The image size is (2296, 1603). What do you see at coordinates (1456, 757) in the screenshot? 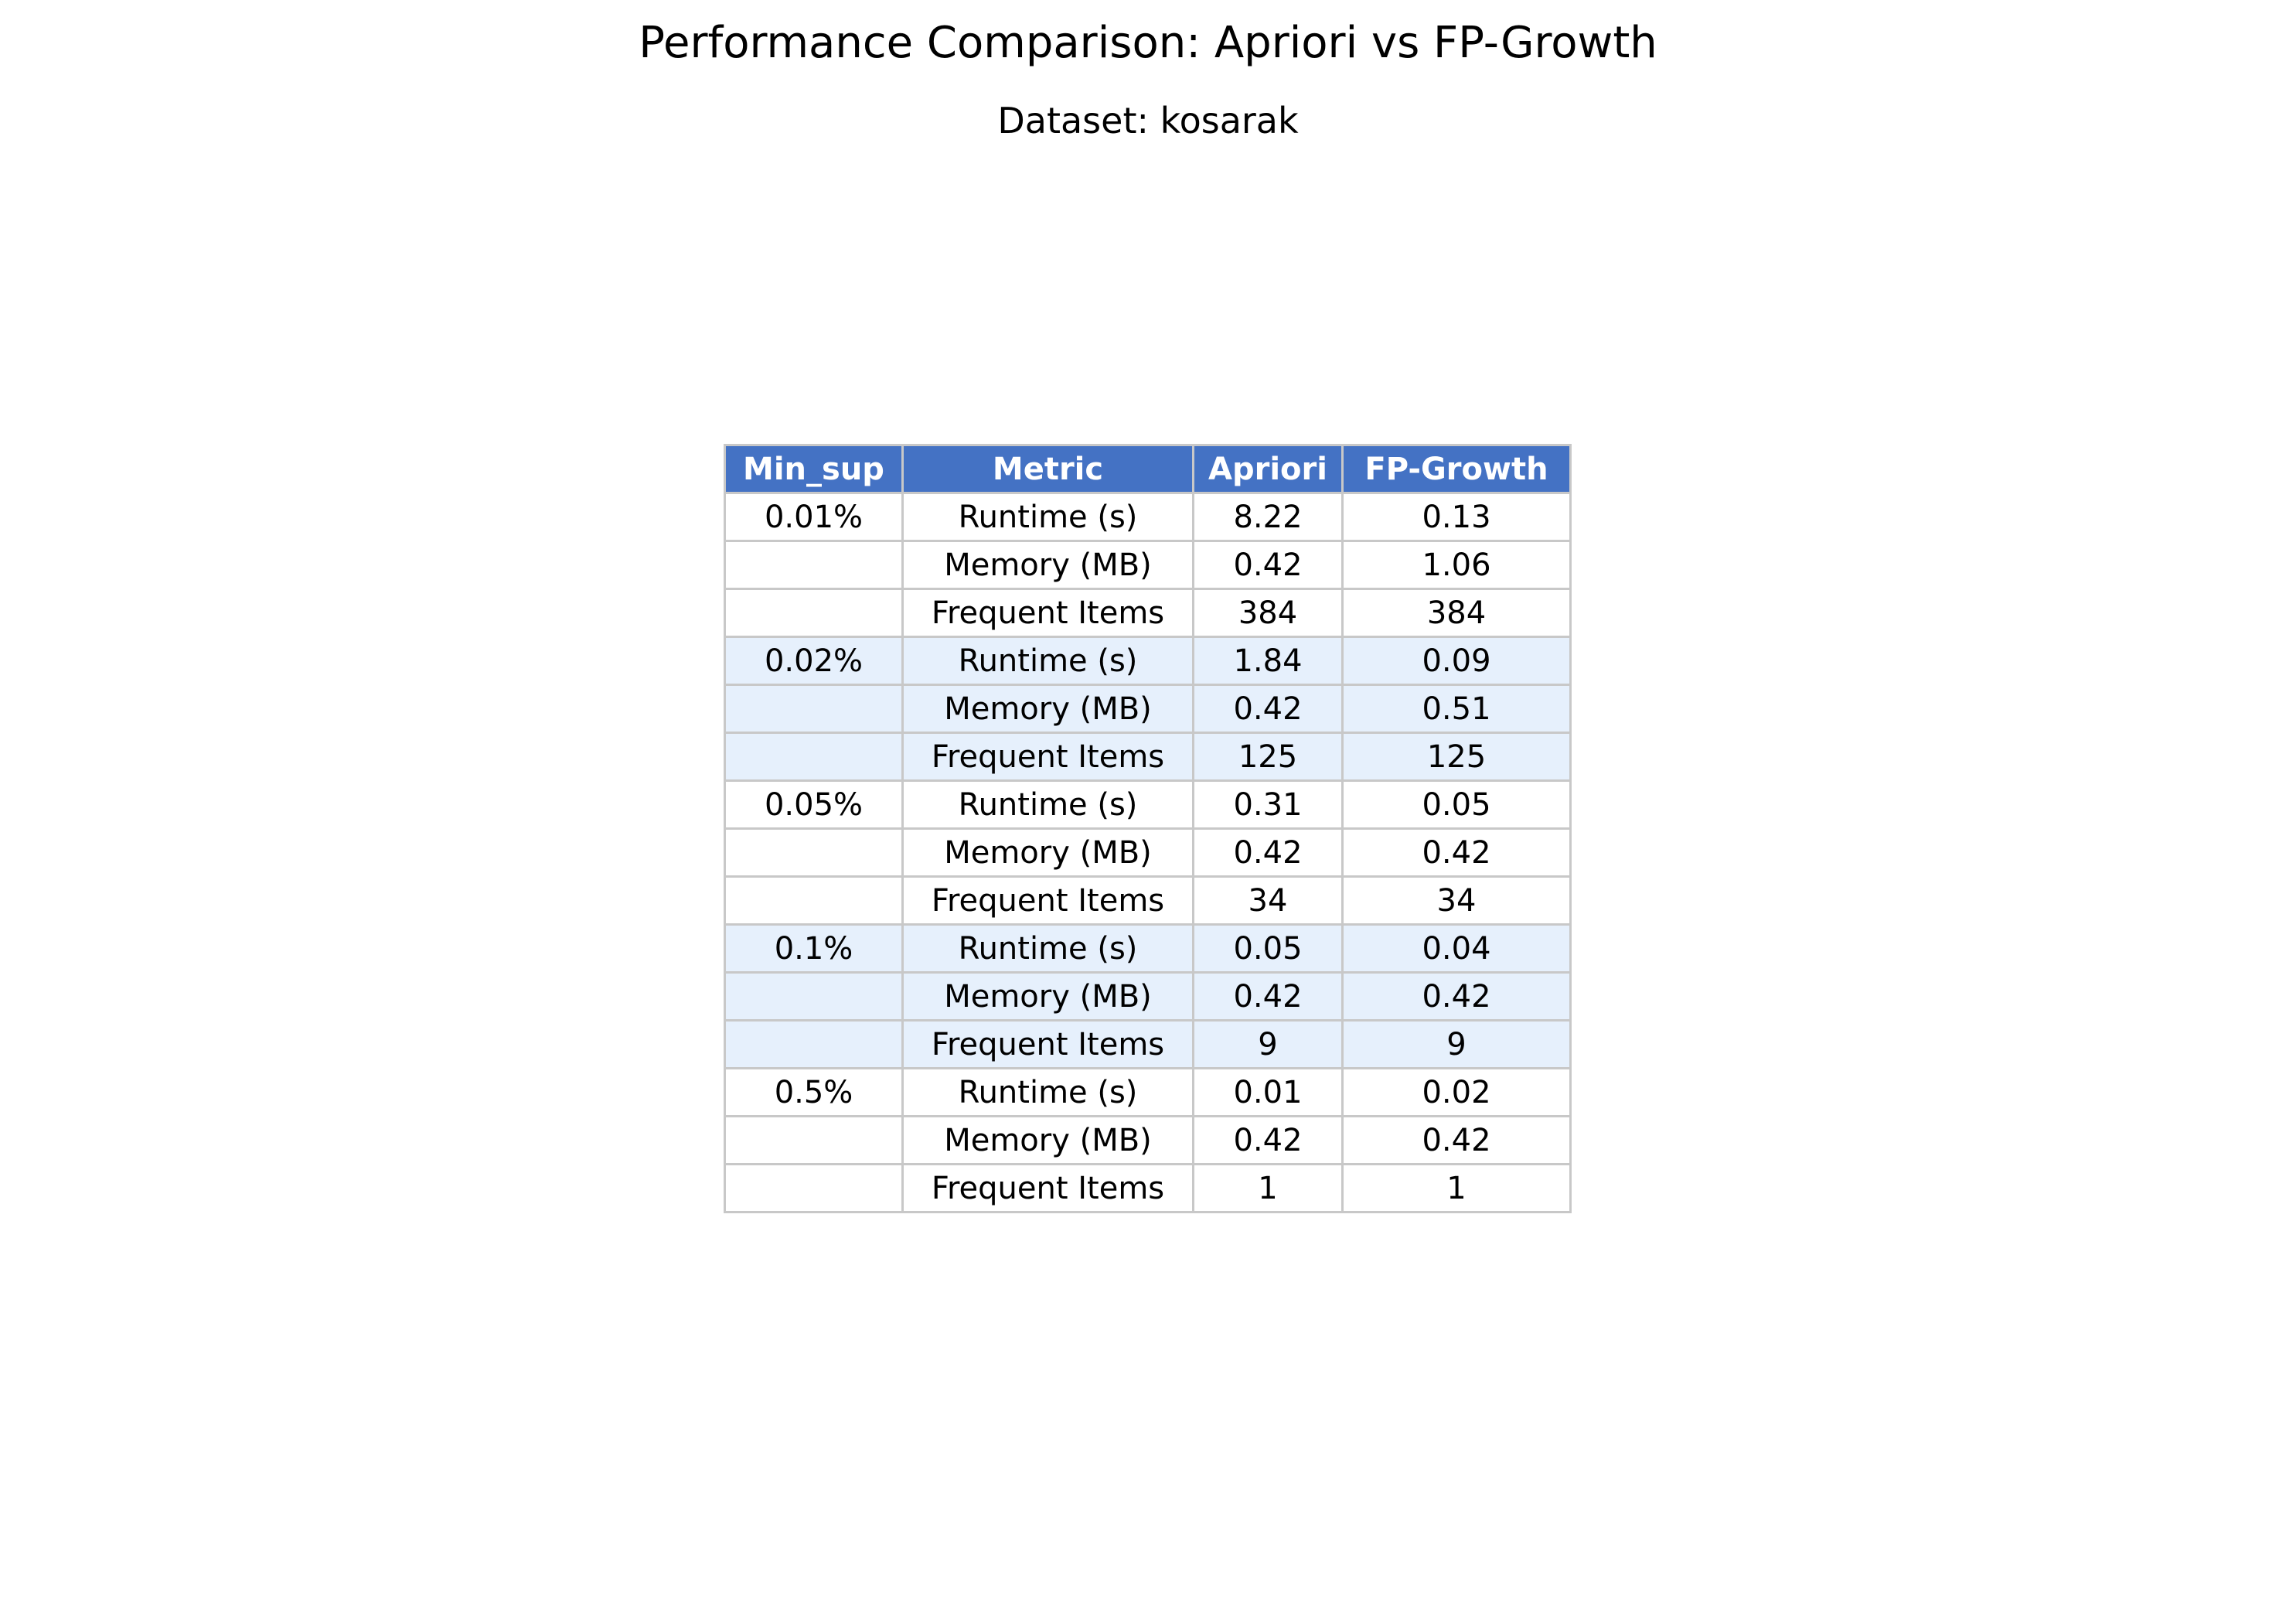
I see `fp-growth-cell: 125` at bounding box center [1456, 757].